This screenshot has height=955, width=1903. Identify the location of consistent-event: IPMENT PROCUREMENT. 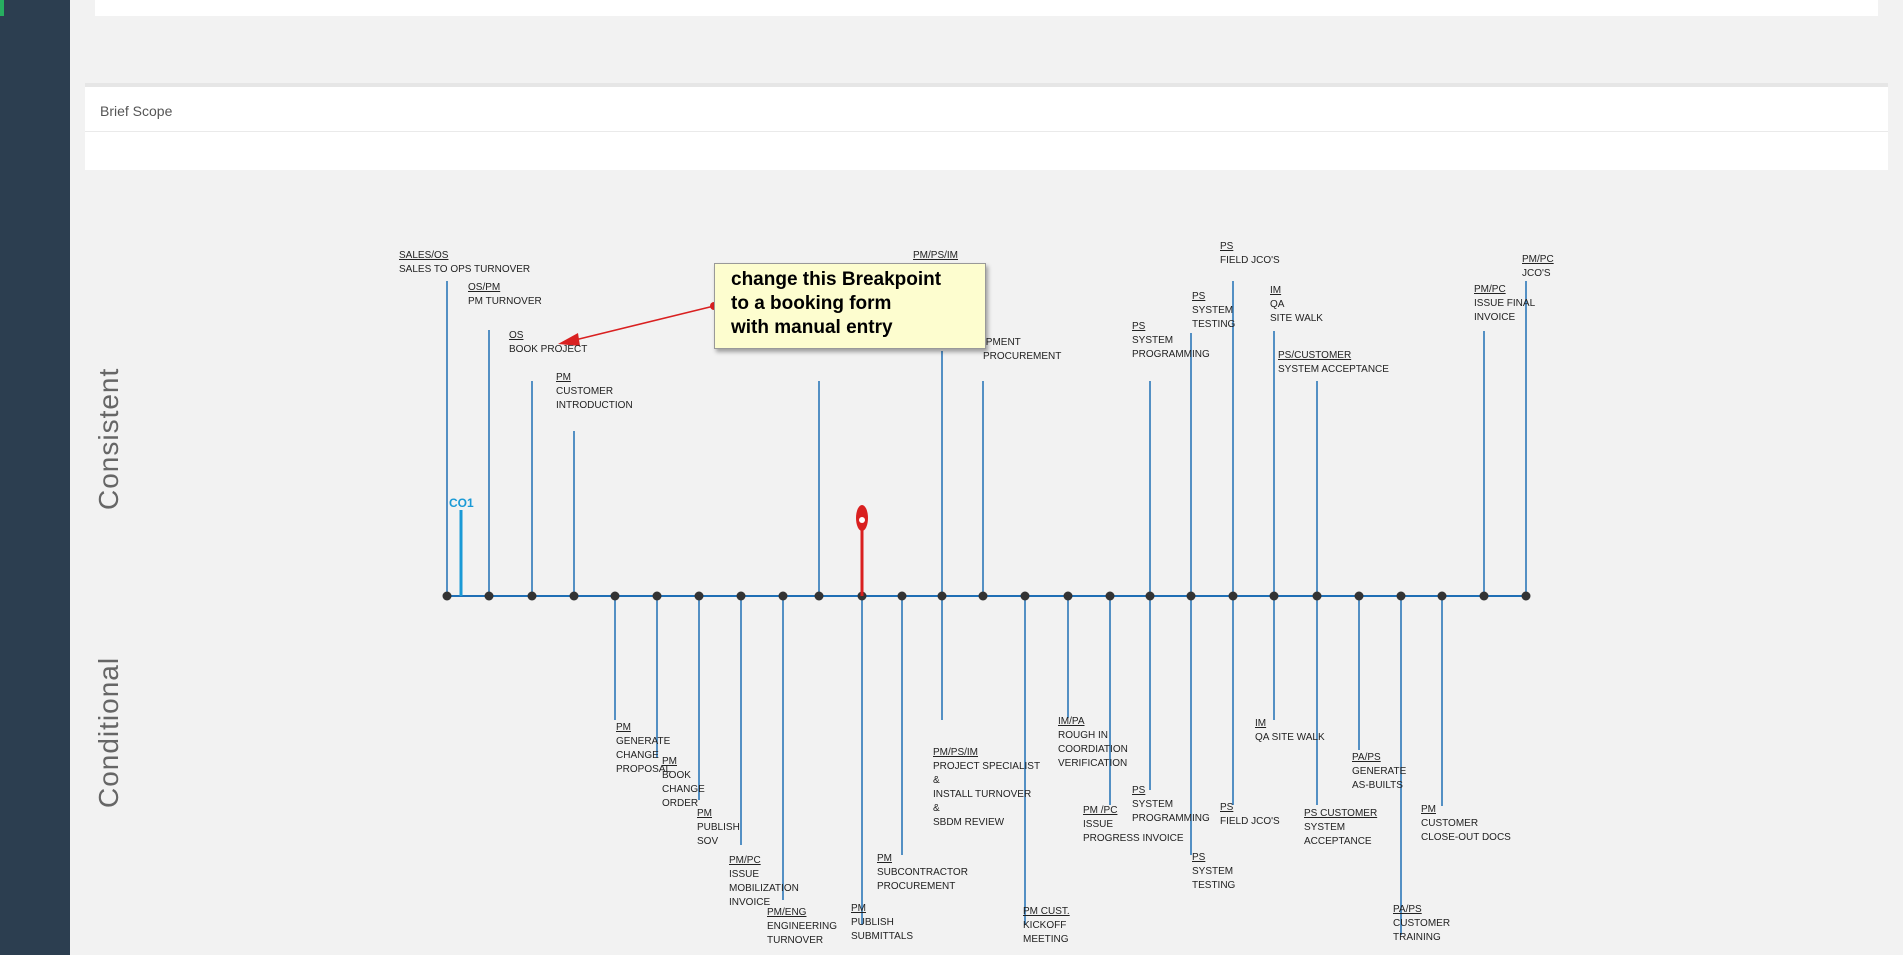
(1022, 350).